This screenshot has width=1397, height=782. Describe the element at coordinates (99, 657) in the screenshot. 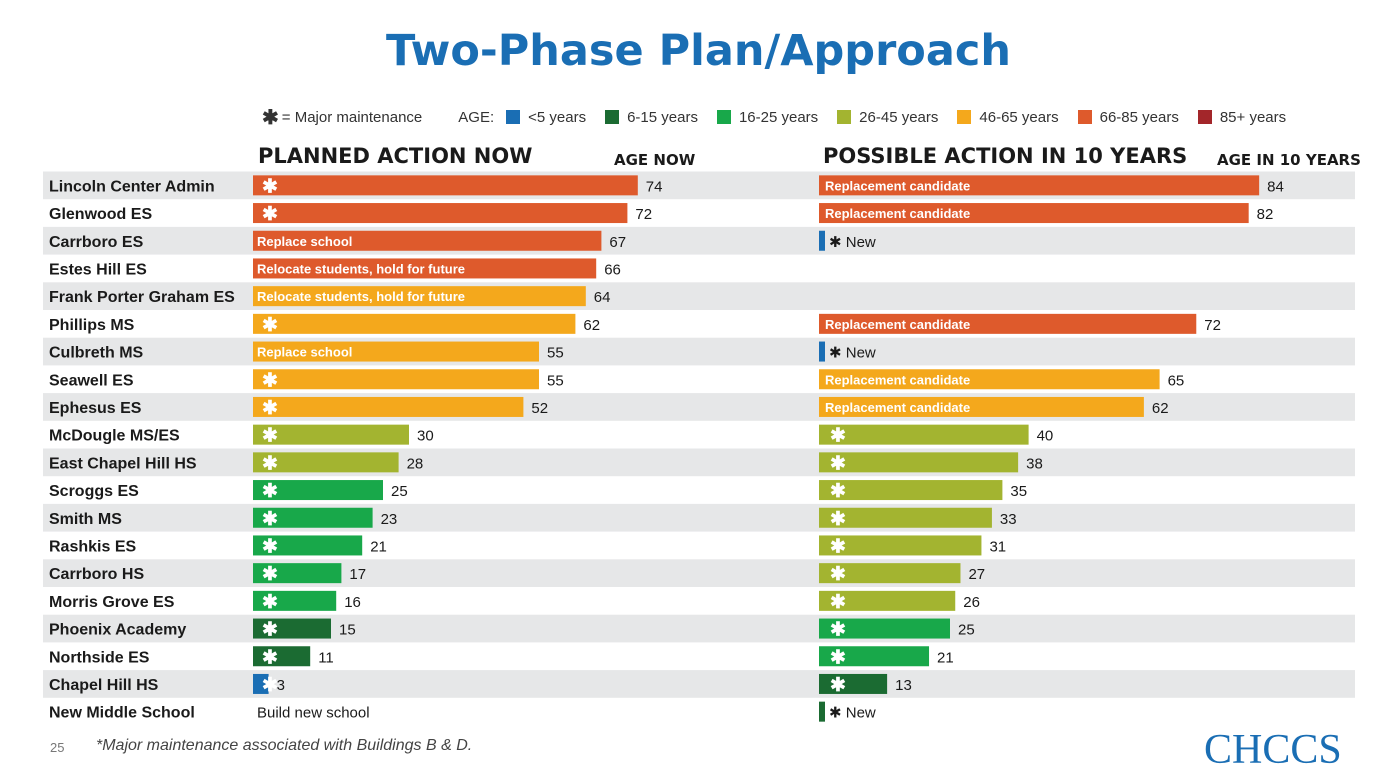

I see `school-name: Northside ES` at that location.